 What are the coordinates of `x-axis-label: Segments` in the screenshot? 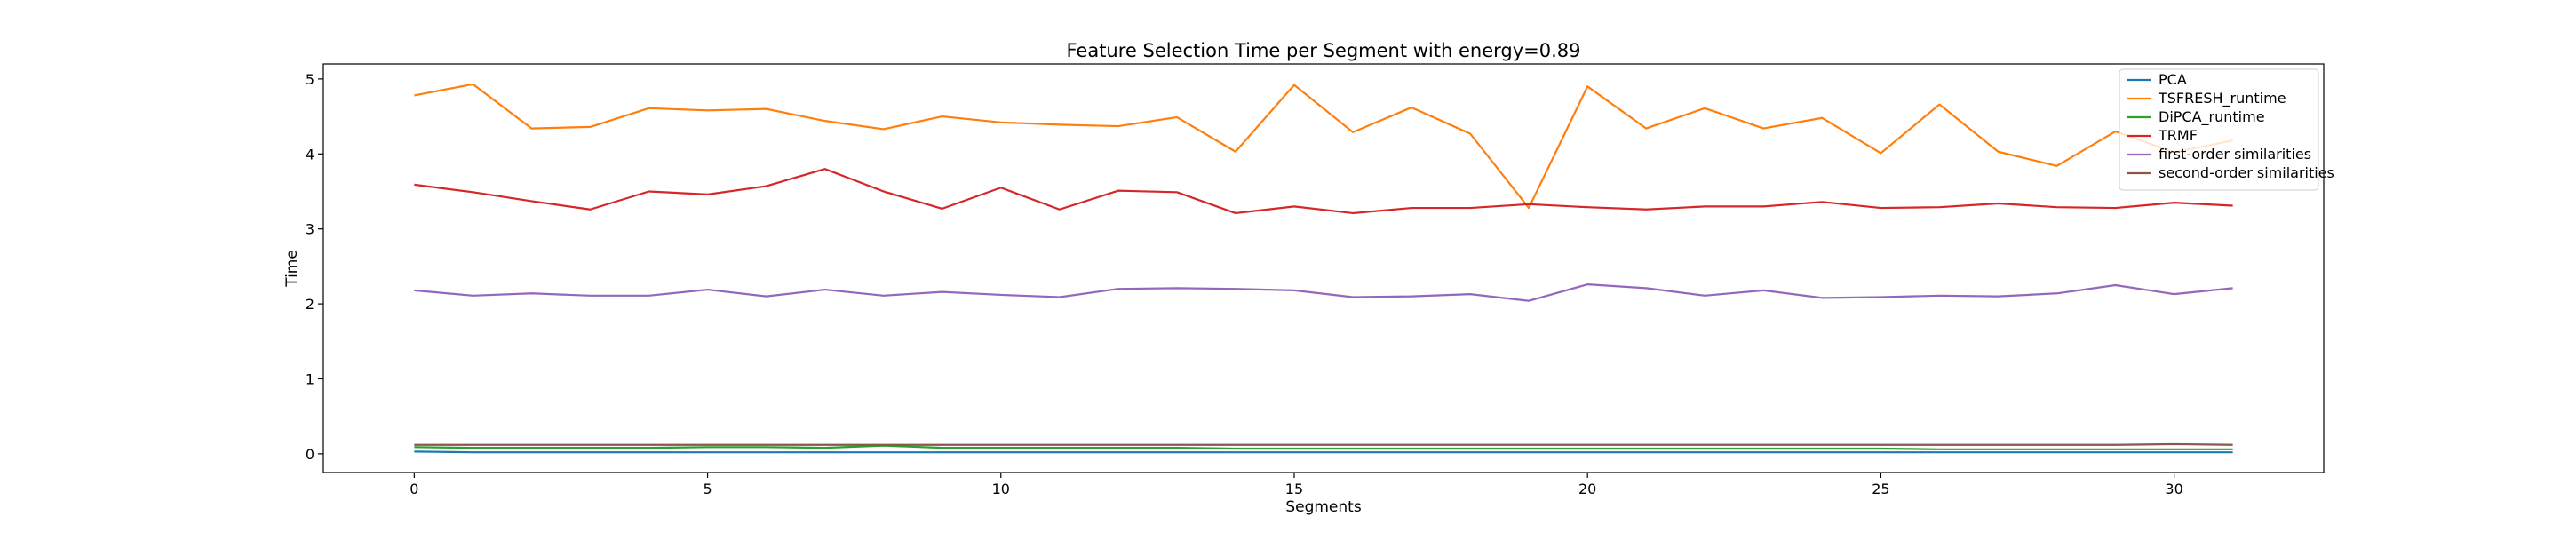 It's located at (1323, 507).